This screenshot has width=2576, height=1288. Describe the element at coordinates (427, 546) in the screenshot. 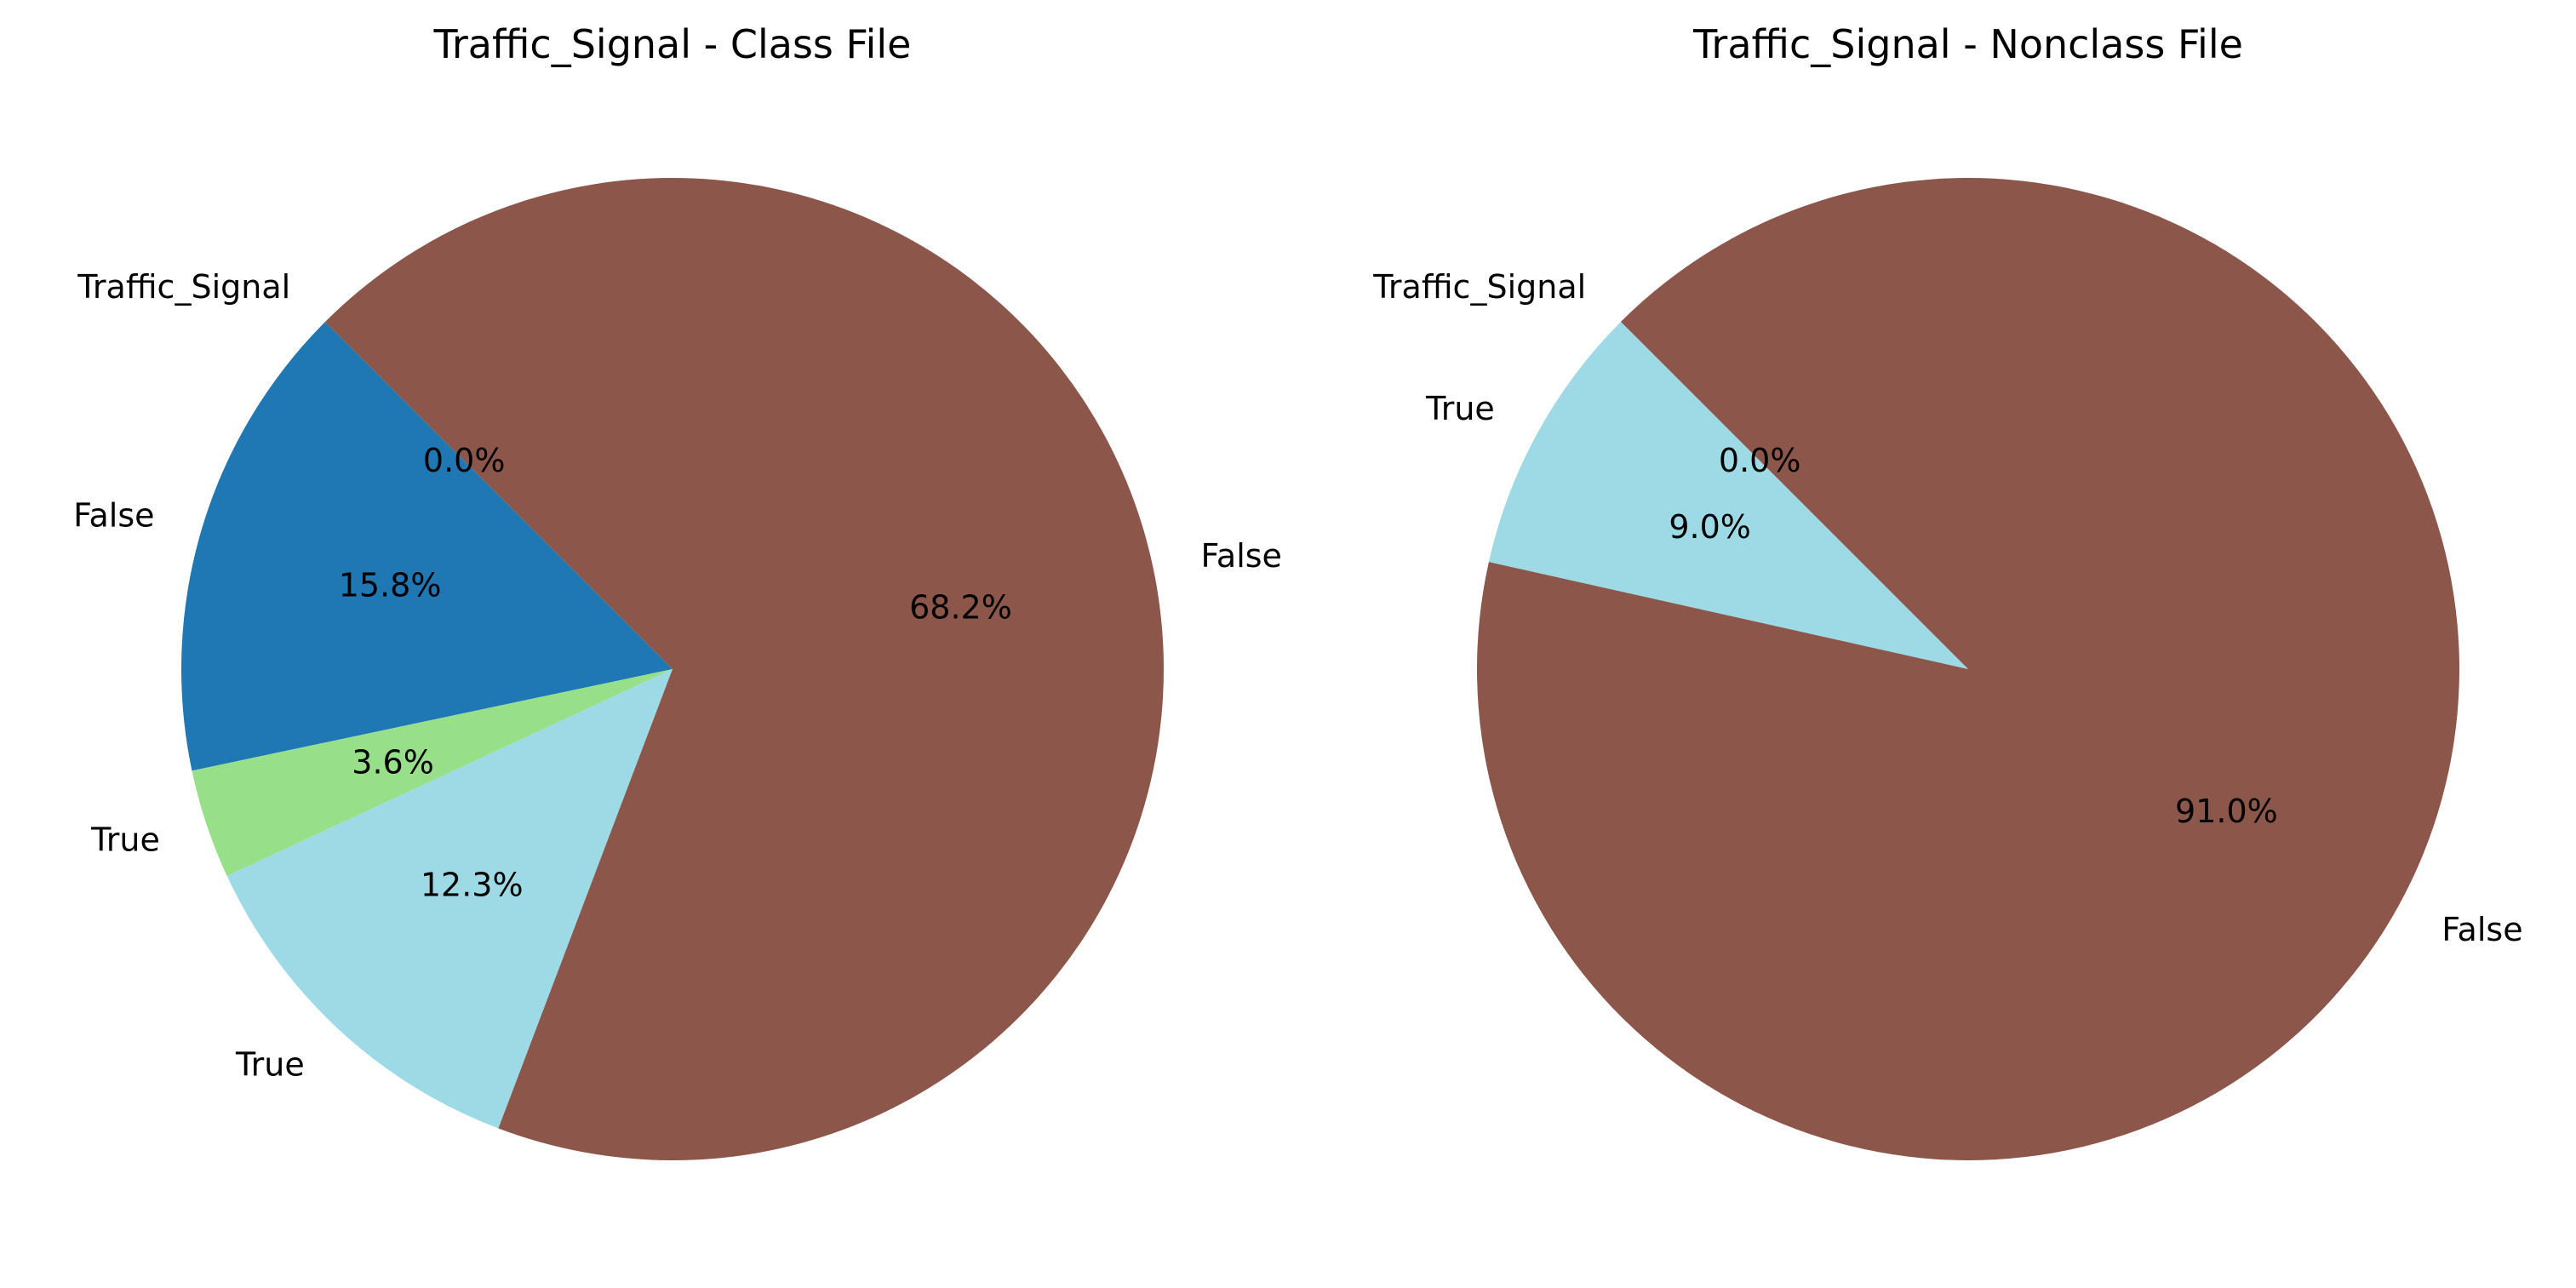

I see `pie-slice-false` at that location.